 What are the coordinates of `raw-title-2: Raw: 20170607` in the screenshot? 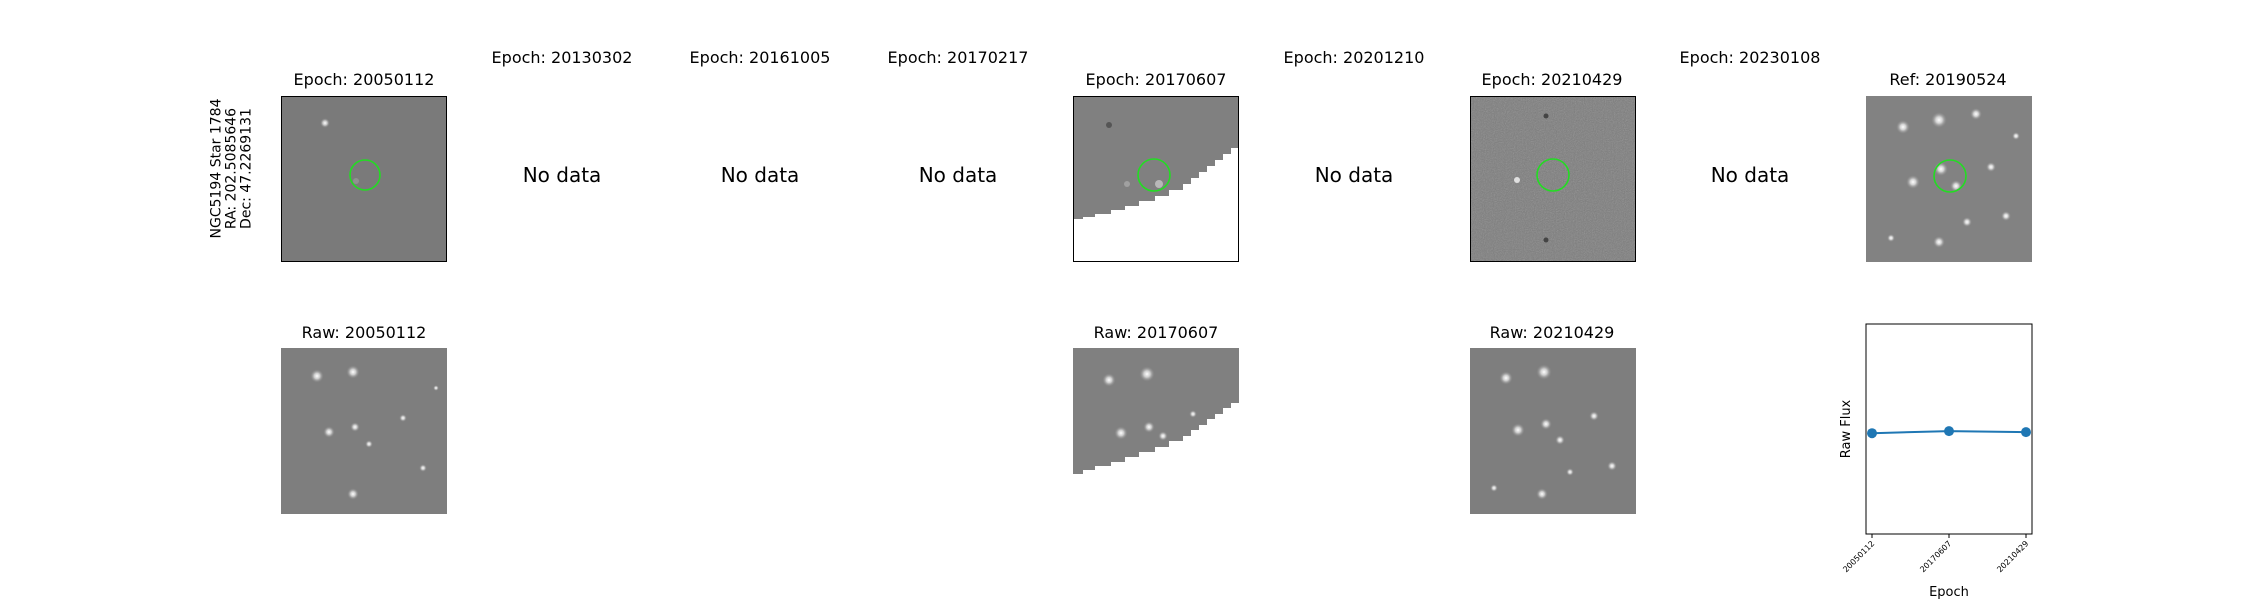 It's located at (1156, 332).